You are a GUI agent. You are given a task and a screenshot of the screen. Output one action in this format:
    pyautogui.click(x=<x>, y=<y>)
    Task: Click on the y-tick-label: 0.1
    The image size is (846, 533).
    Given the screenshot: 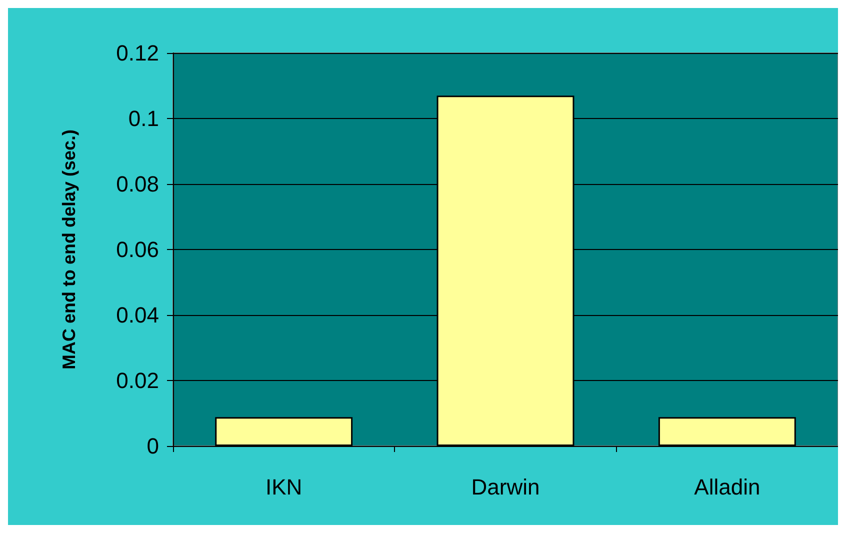 What is the action you would take?
    pyautogui.click(x=143, y=118)
    